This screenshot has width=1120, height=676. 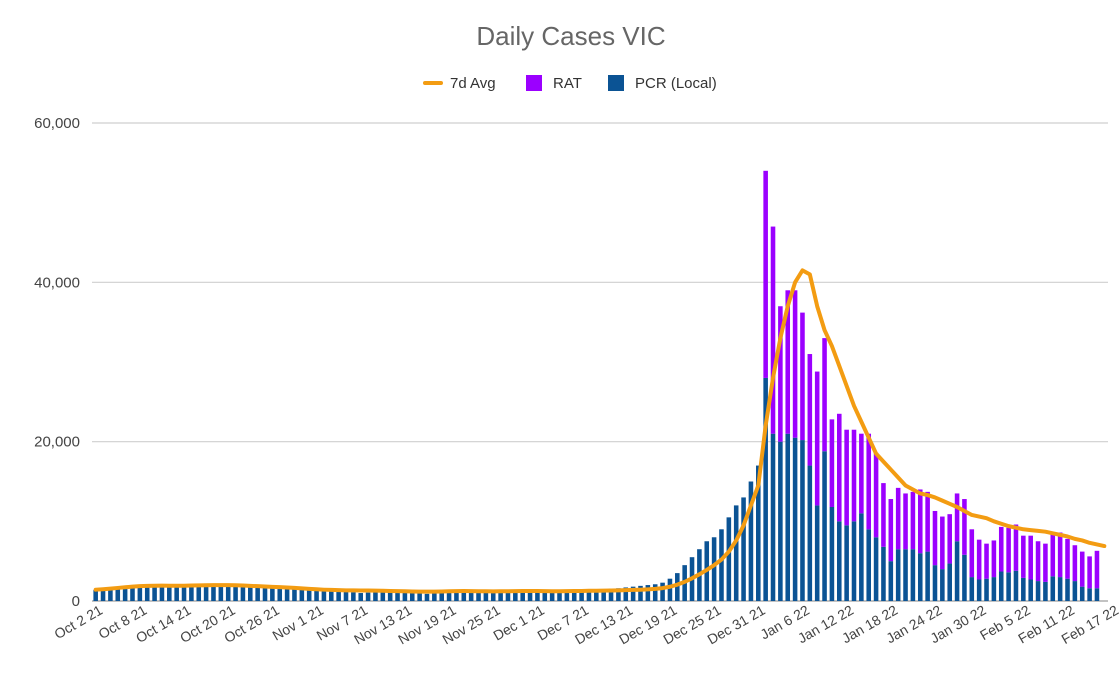 I want to click on legend-label-rat: RAT, so click(x=567, y=83).